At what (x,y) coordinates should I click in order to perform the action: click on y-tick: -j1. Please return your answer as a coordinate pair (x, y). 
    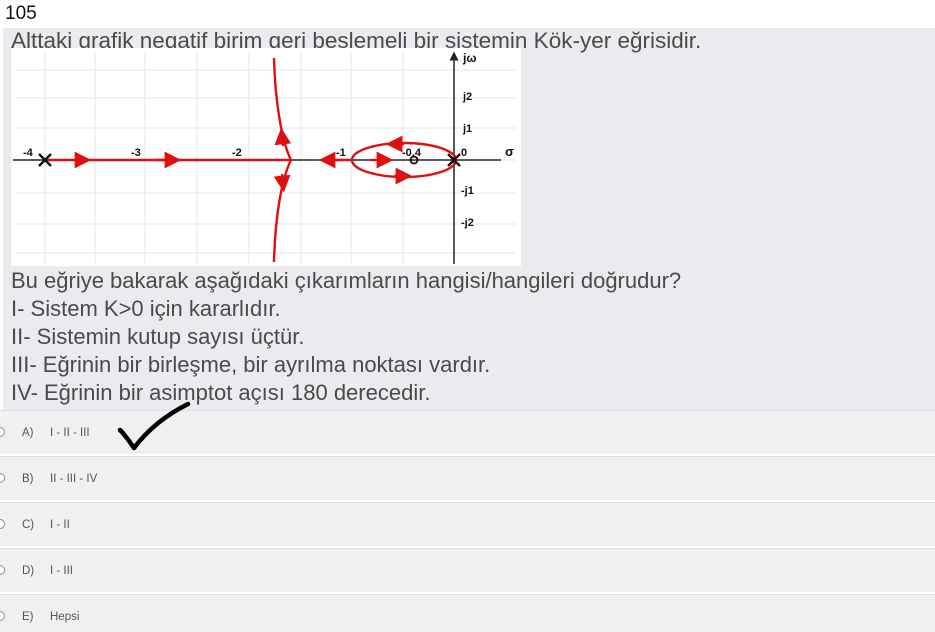
    Looking at the image, I should click on (467, 191).